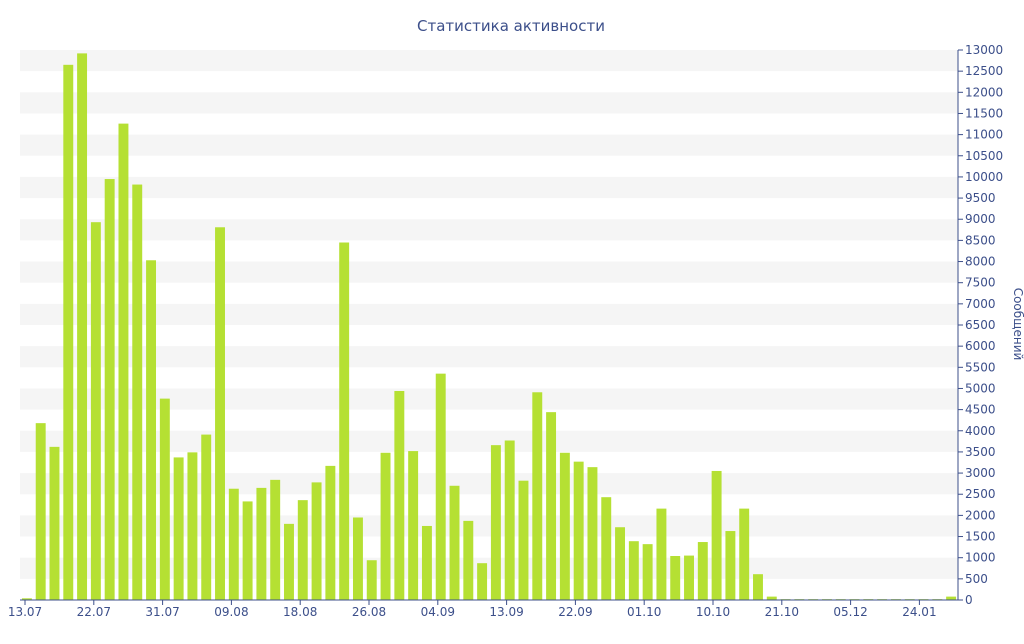 The image size is (1024, 644). Describe the element at coordinates (980, 494) in the screenshot. I see `y-tick-label: 2500` at that location.